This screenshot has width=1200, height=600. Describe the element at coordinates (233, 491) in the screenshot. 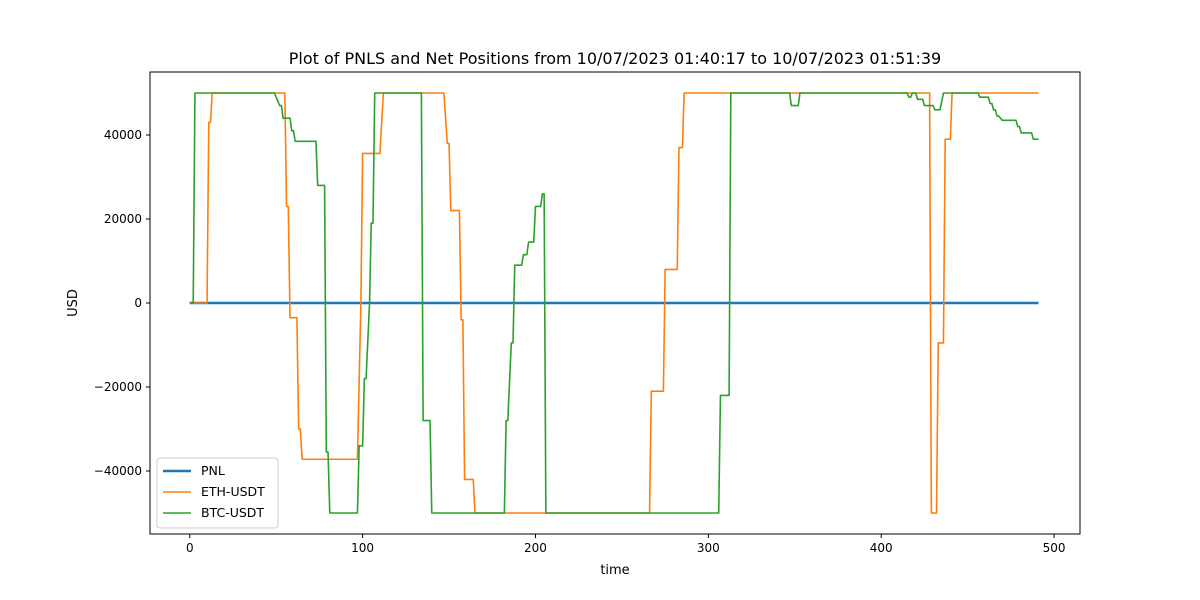

I see `legend-label: ETH-USDT` at that location.